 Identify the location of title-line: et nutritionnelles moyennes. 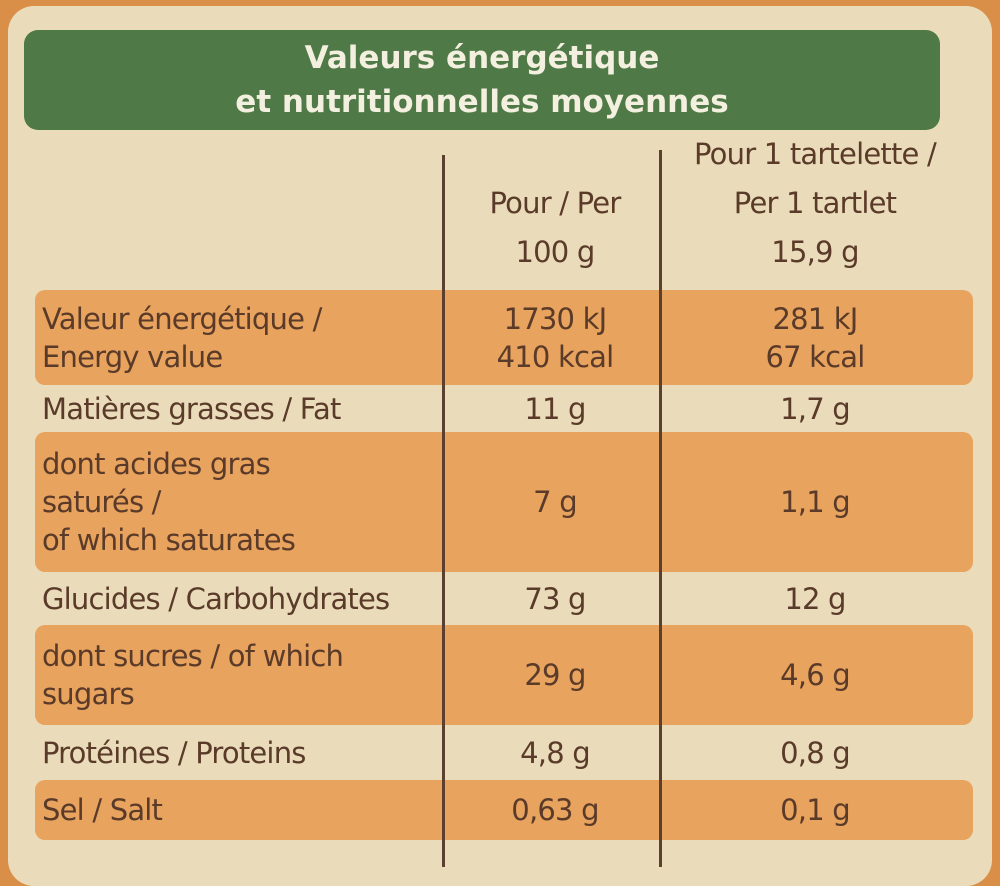
(482, 102).